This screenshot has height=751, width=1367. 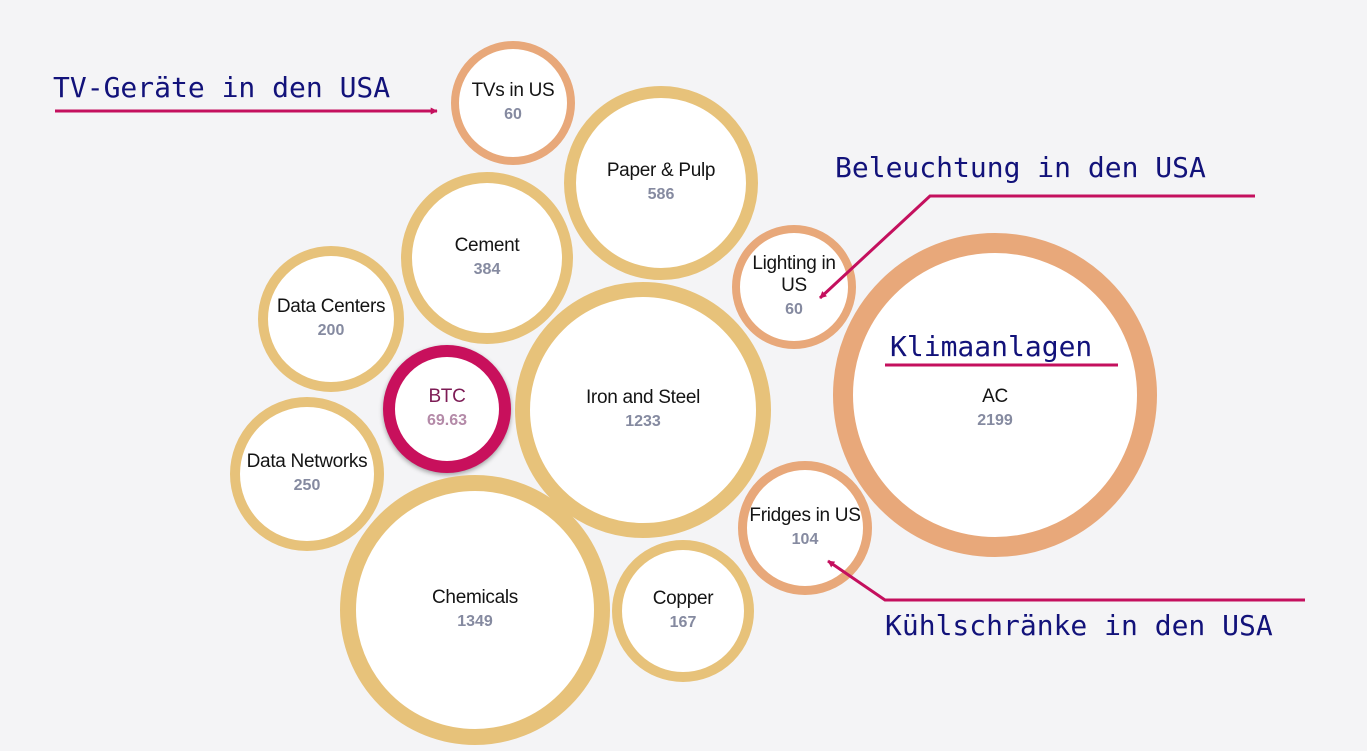 I want to click on bubble-value: 1349, so click(x=475, y=621).